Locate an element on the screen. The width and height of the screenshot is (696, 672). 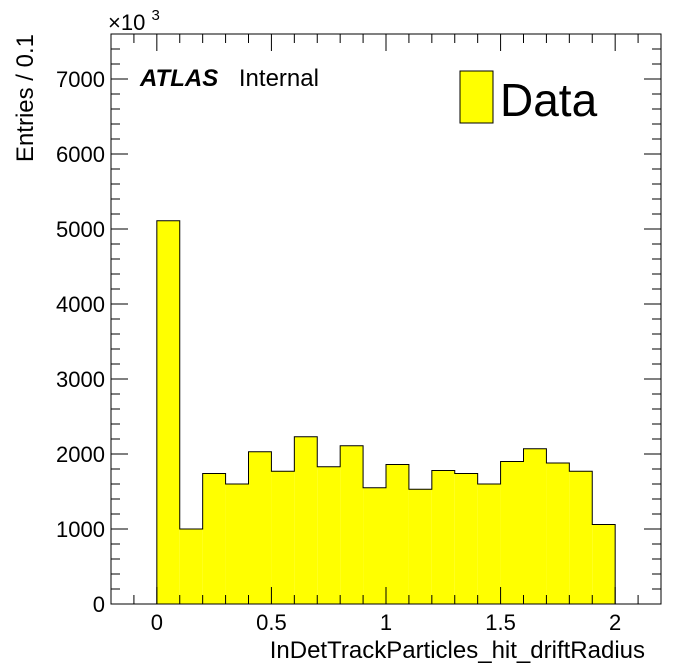
x-tick-label: 0.5 is located at coordinates (271, 622).